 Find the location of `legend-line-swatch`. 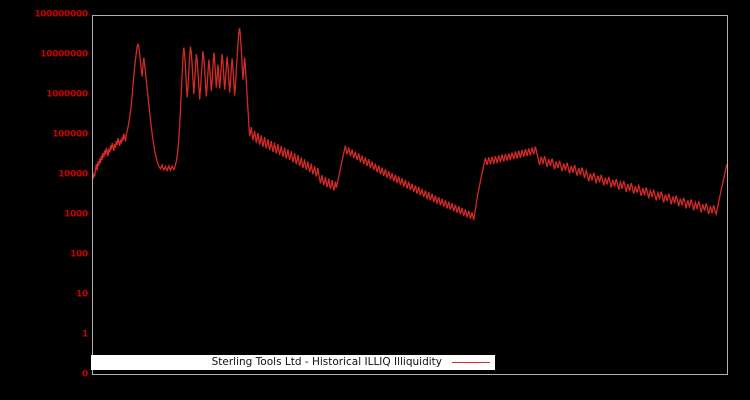

legend-line-swatch is located at coordinates (471, 362).